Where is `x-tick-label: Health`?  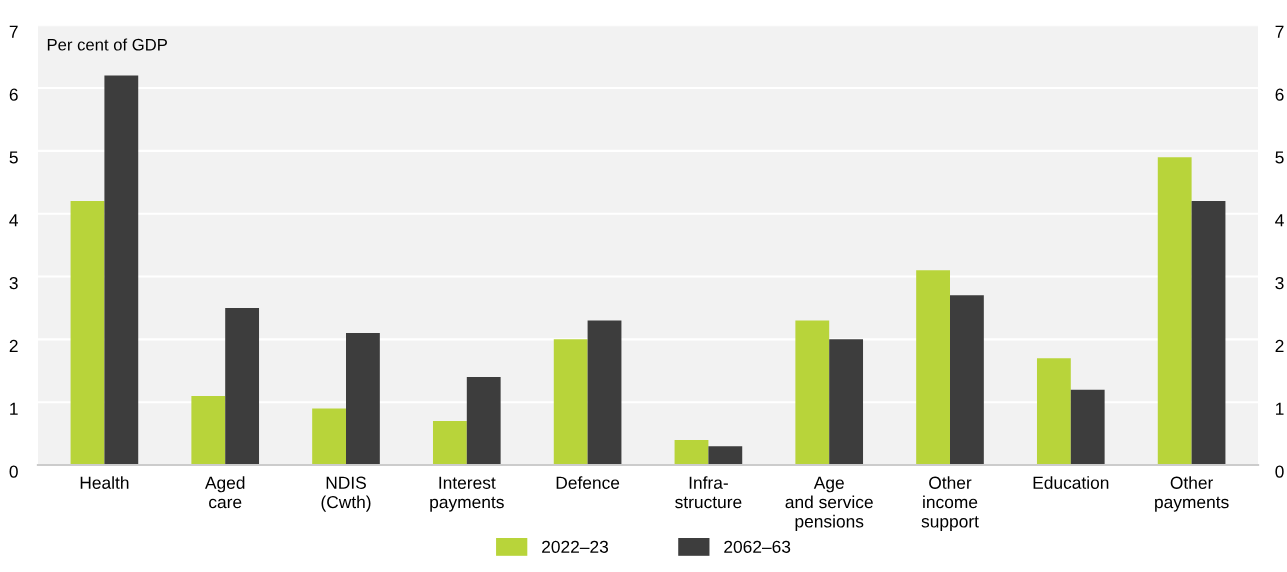 x-tick-label: Health is located at coordinates (104, 482).